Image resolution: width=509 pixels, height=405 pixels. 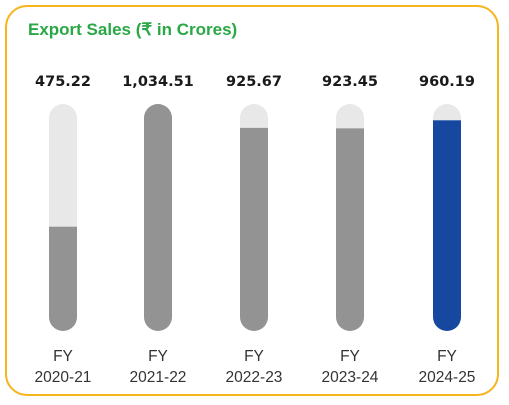 I want to click on chart-title: Export Sales (₹ in Crores), so click(x=133, y=29).